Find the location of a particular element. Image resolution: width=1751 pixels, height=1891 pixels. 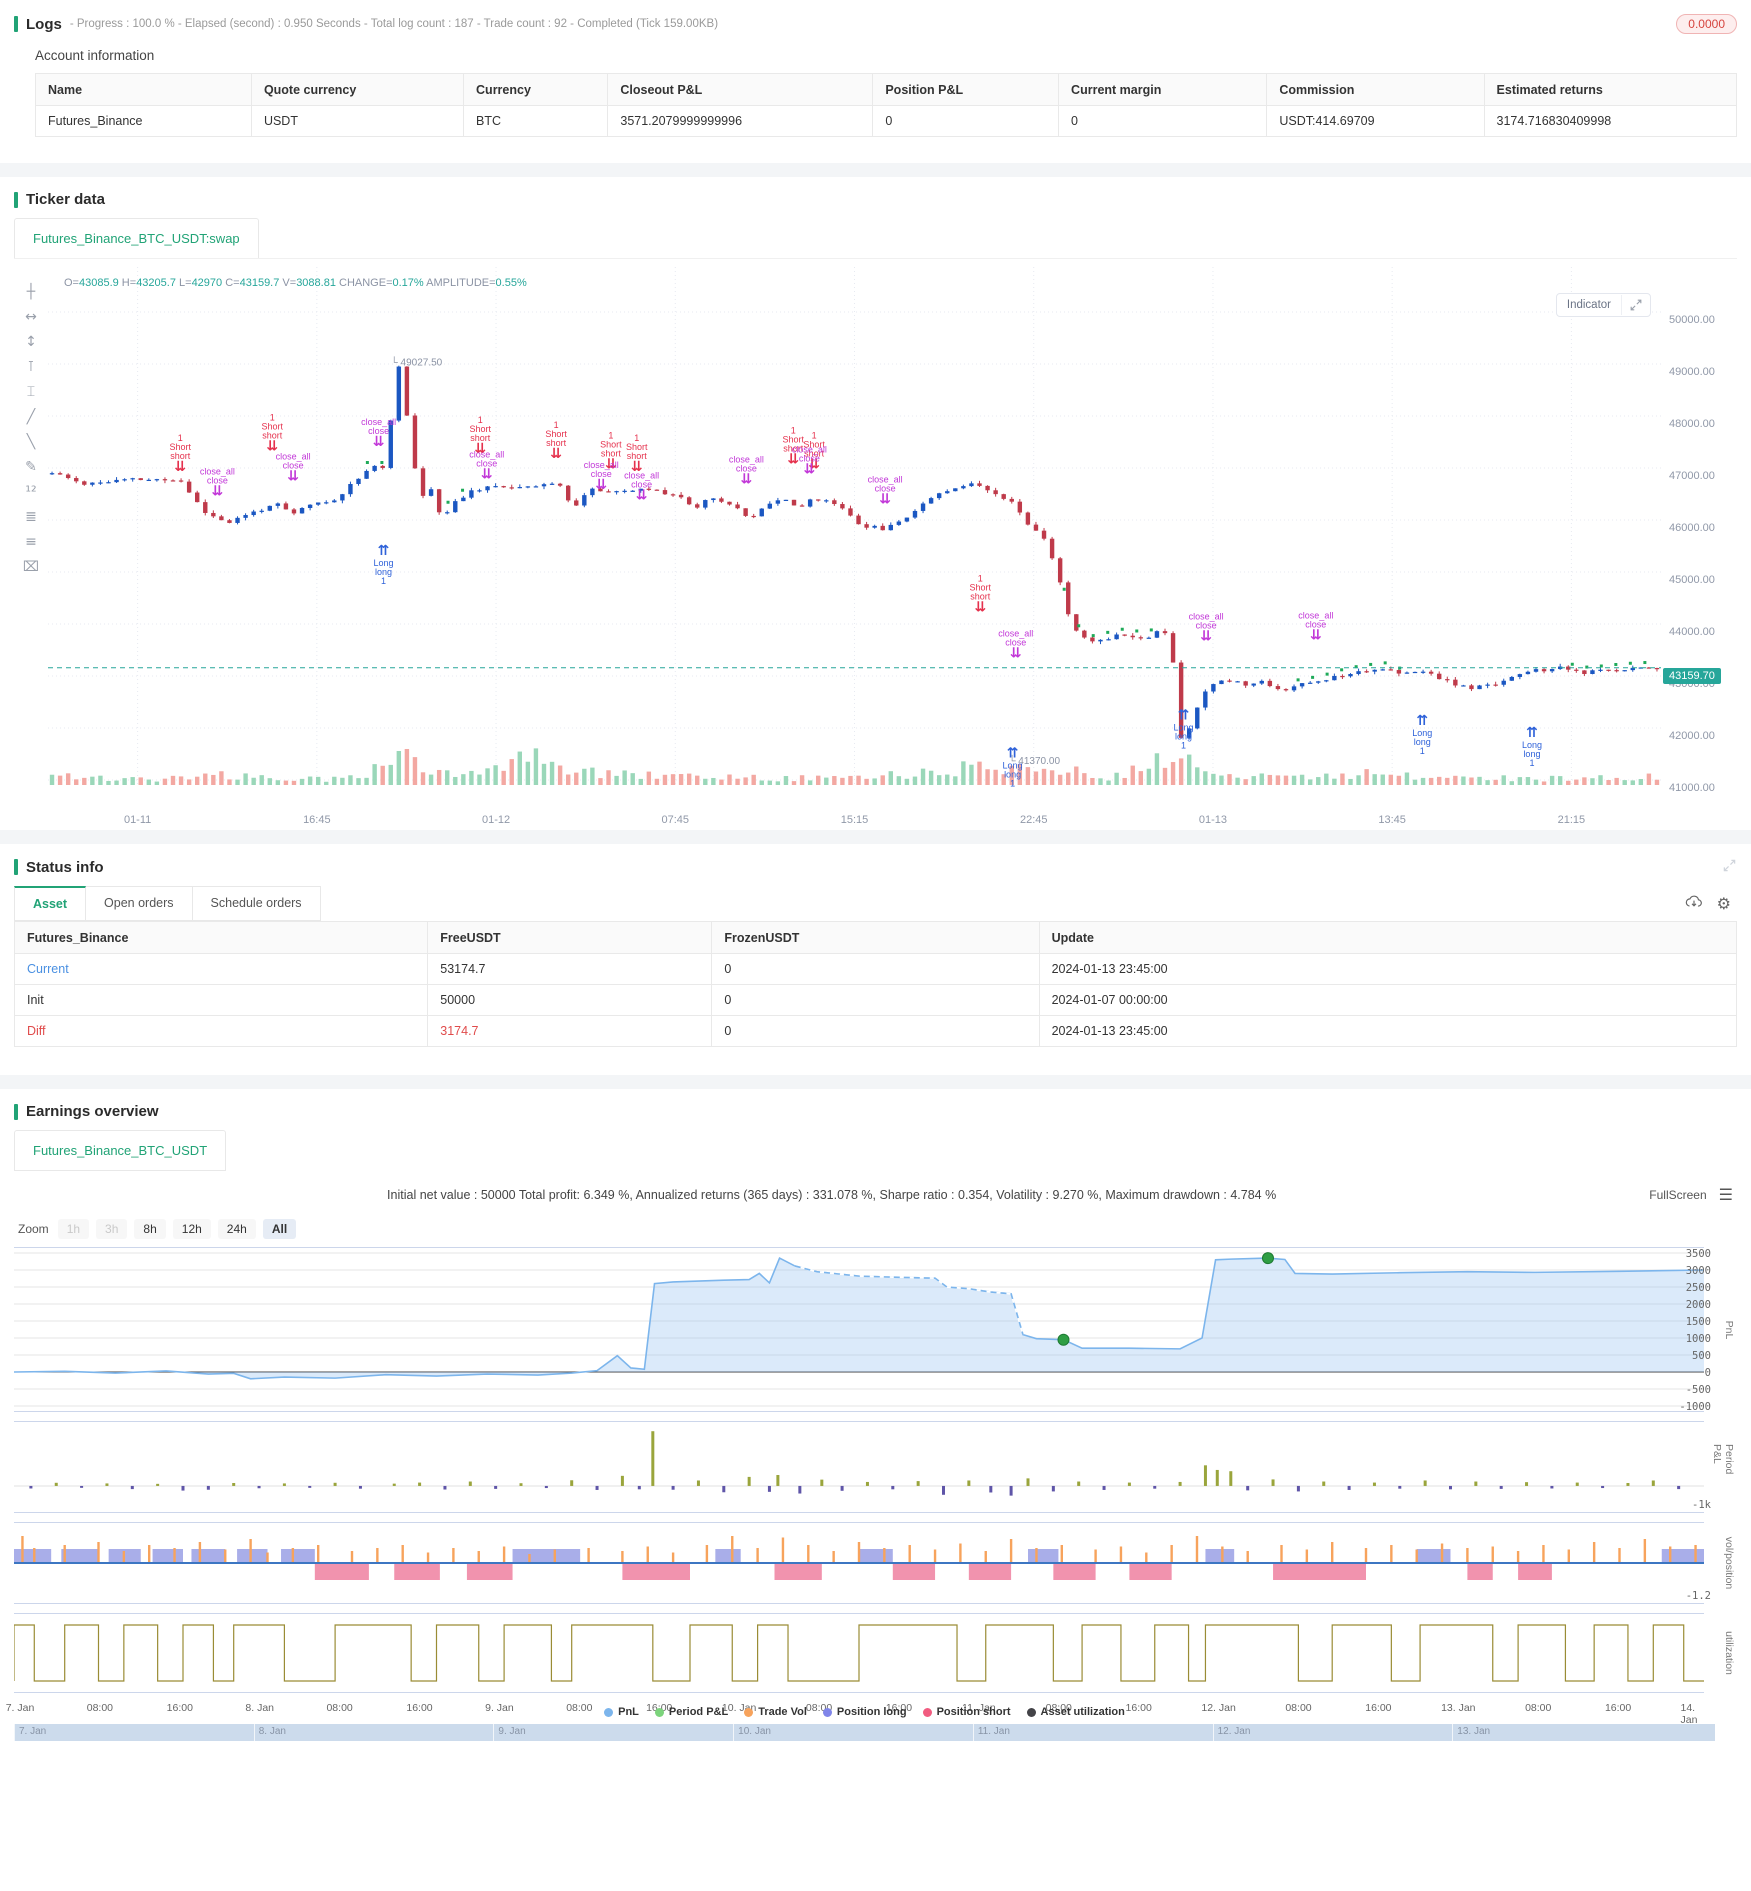

tab-open-orders: Open orders is located at coordinates (139, 903).